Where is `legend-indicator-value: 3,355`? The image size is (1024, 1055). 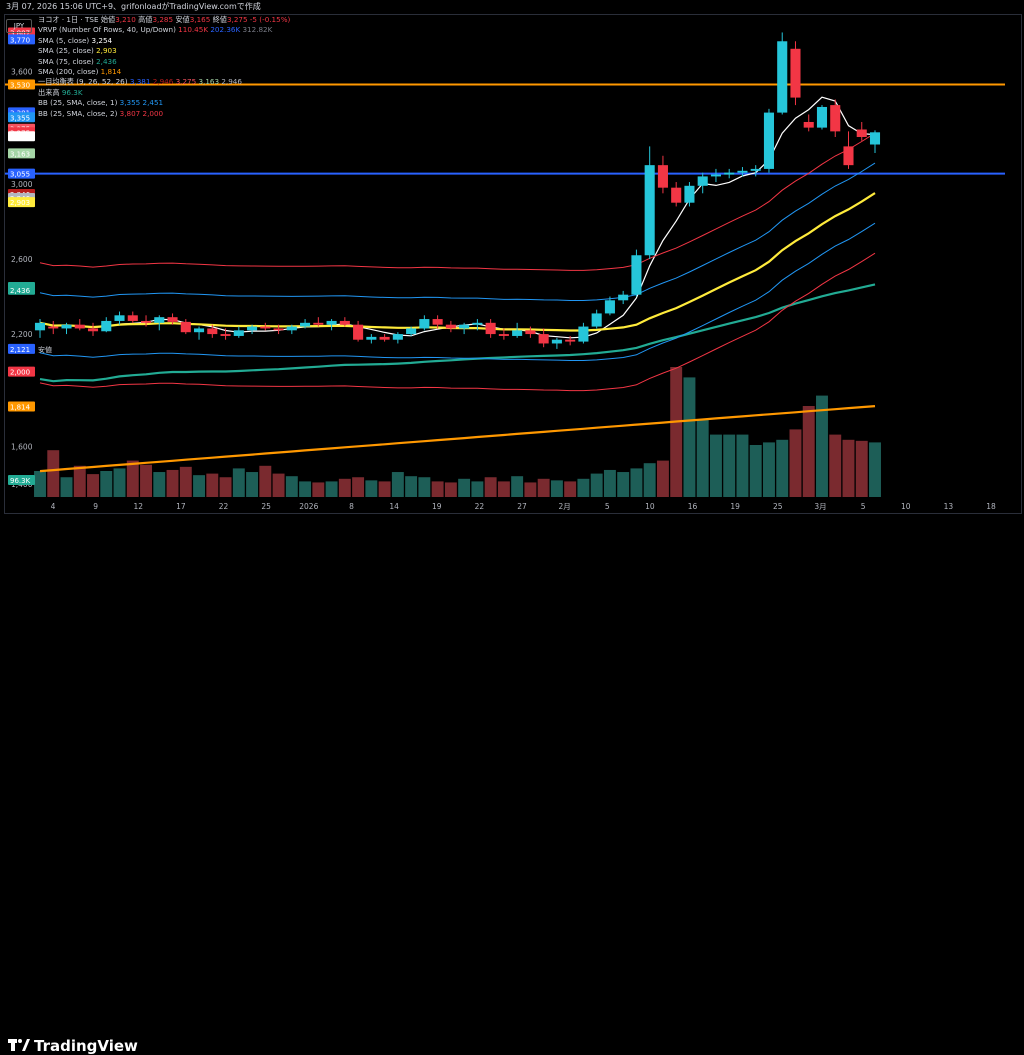 legend-indicator-value: 3,355 is located at coordinates (131, 103).